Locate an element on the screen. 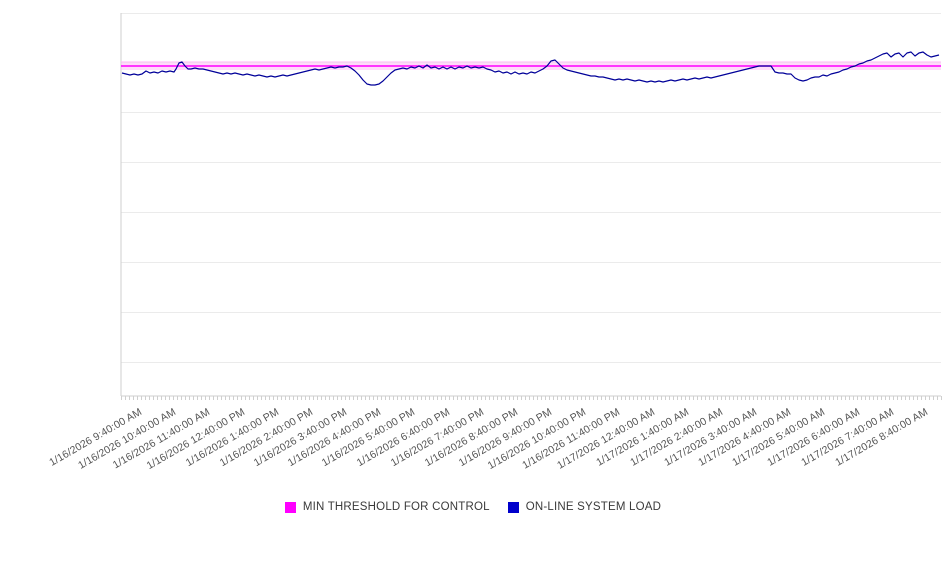  legend-item-label: MIN THRESHOLD FOR CONTROL is located at coordinates (396, 507).